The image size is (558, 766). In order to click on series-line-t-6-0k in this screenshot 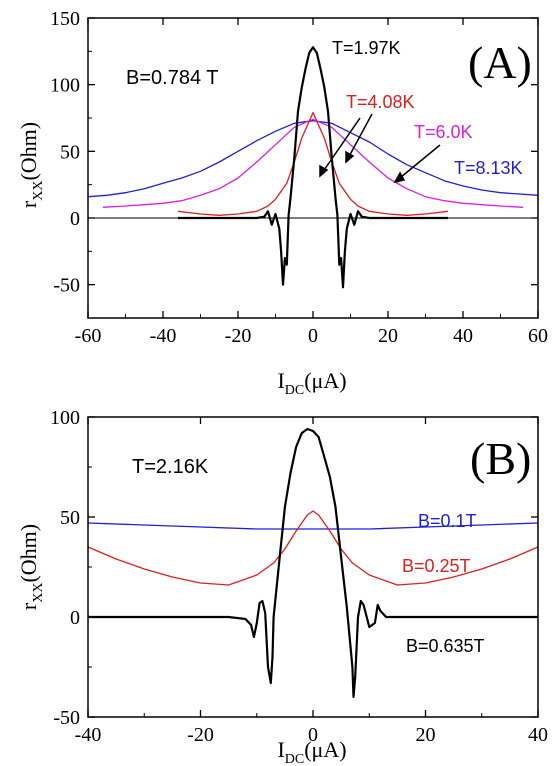, I will do `click(313, 163)`.